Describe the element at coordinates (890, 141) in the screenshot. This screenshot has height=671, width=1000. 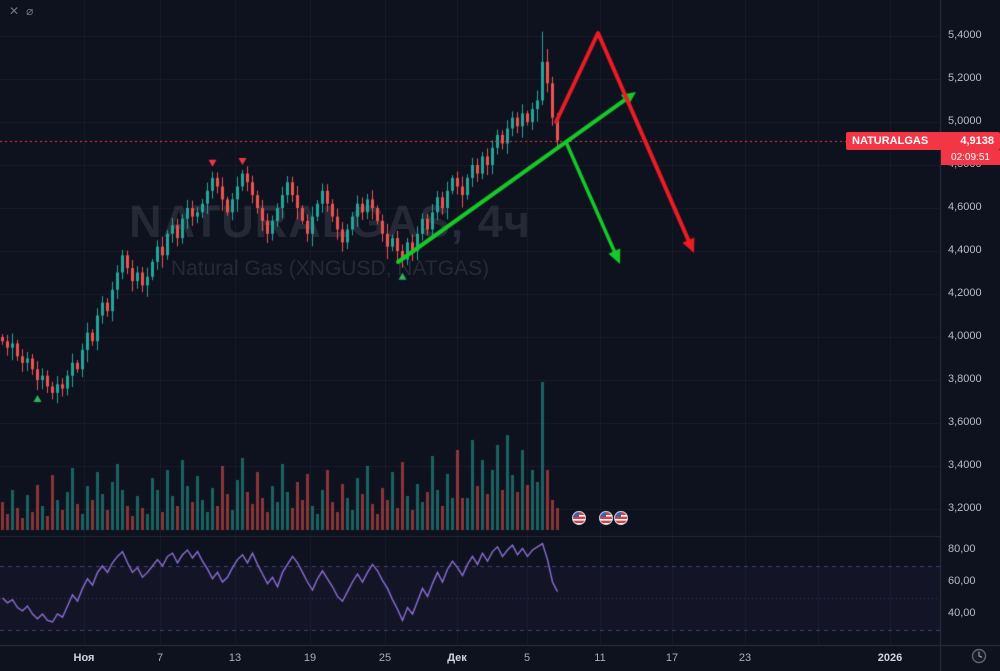
I see `flag-symbol-name: NATURALGAS` at that location.